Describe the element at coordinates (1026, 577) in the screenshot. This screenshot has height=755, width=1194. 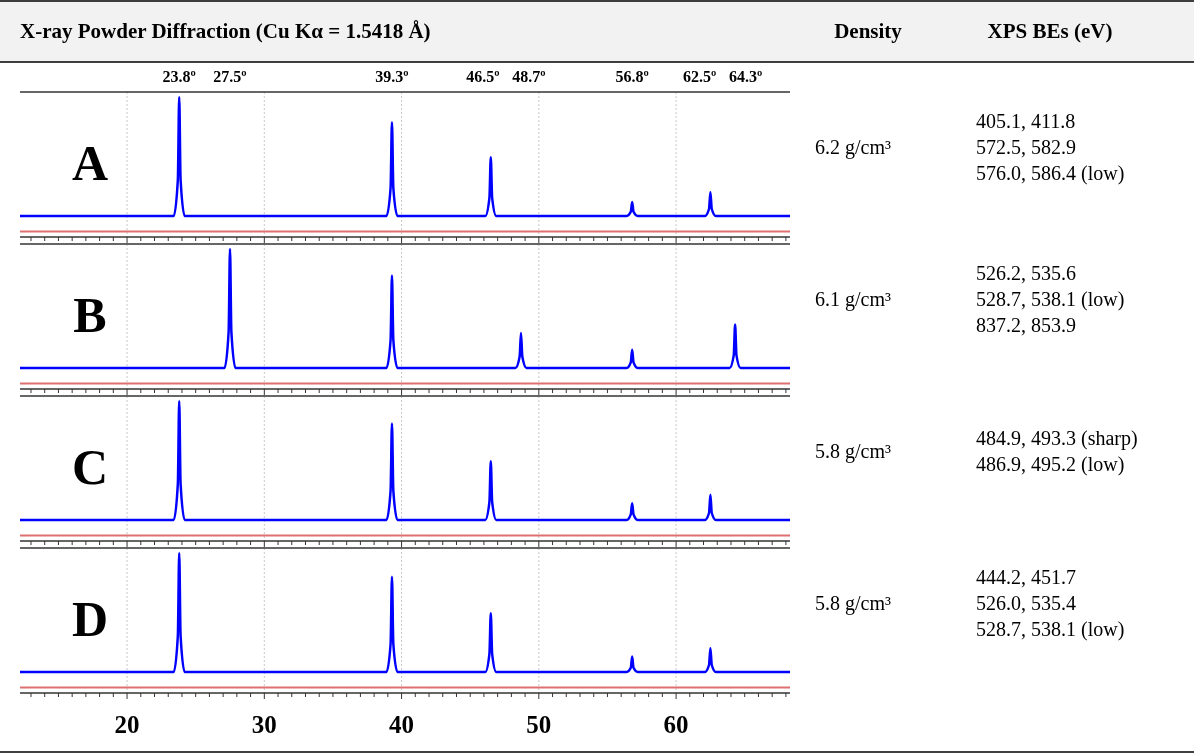
I see `text: 444.2, 451.7` at that location.